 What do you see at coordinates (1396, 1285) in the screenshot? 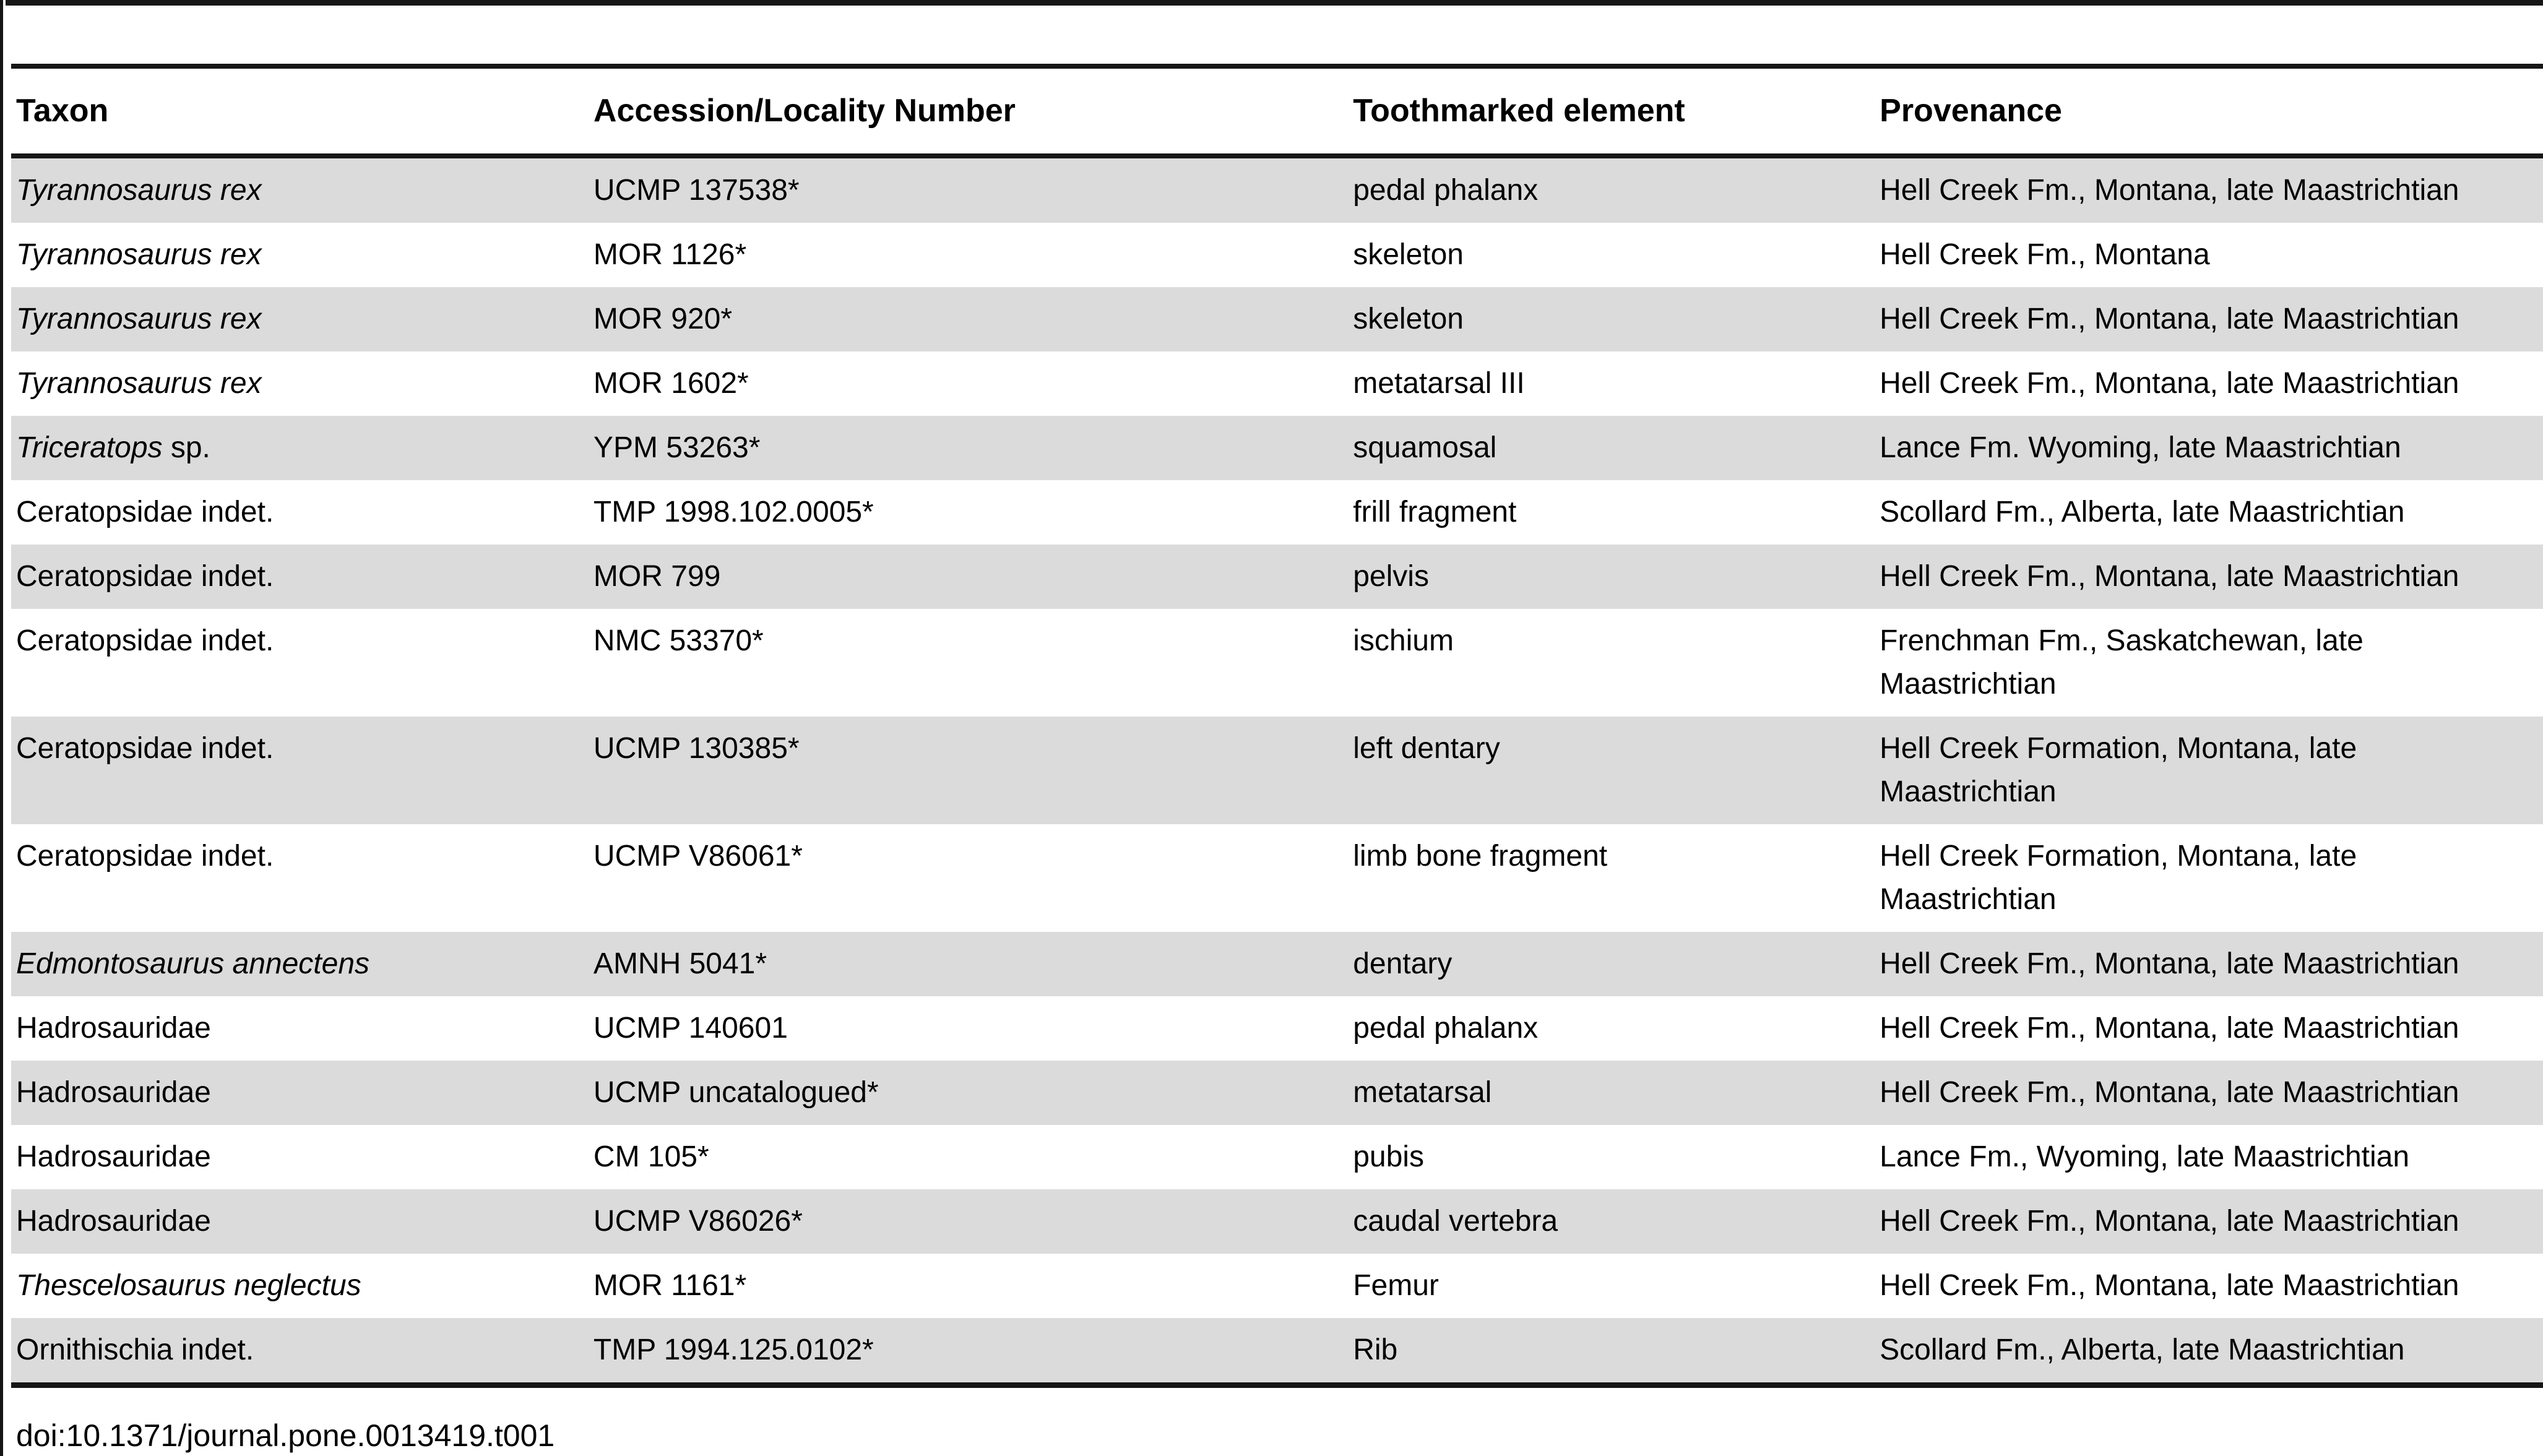
I see `element-cell: Femur` at bounding box center [1396, 1285].